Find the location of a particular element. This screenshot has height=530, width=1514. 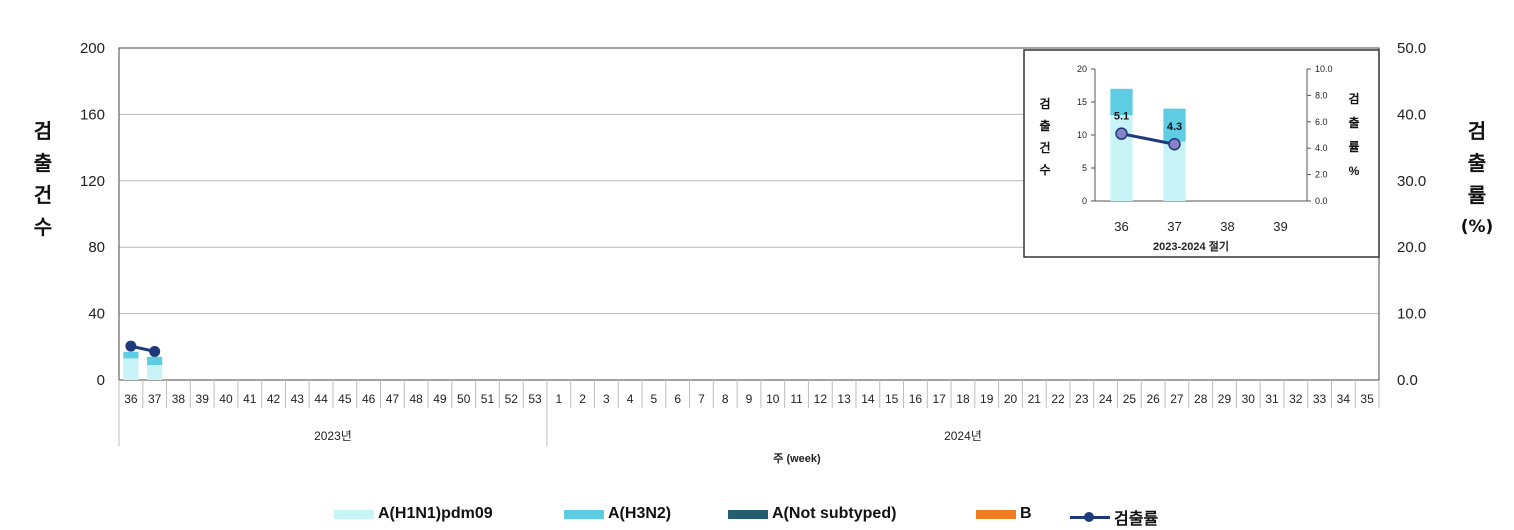

x-tick-label: 17 is located at coordinates (940, 399).